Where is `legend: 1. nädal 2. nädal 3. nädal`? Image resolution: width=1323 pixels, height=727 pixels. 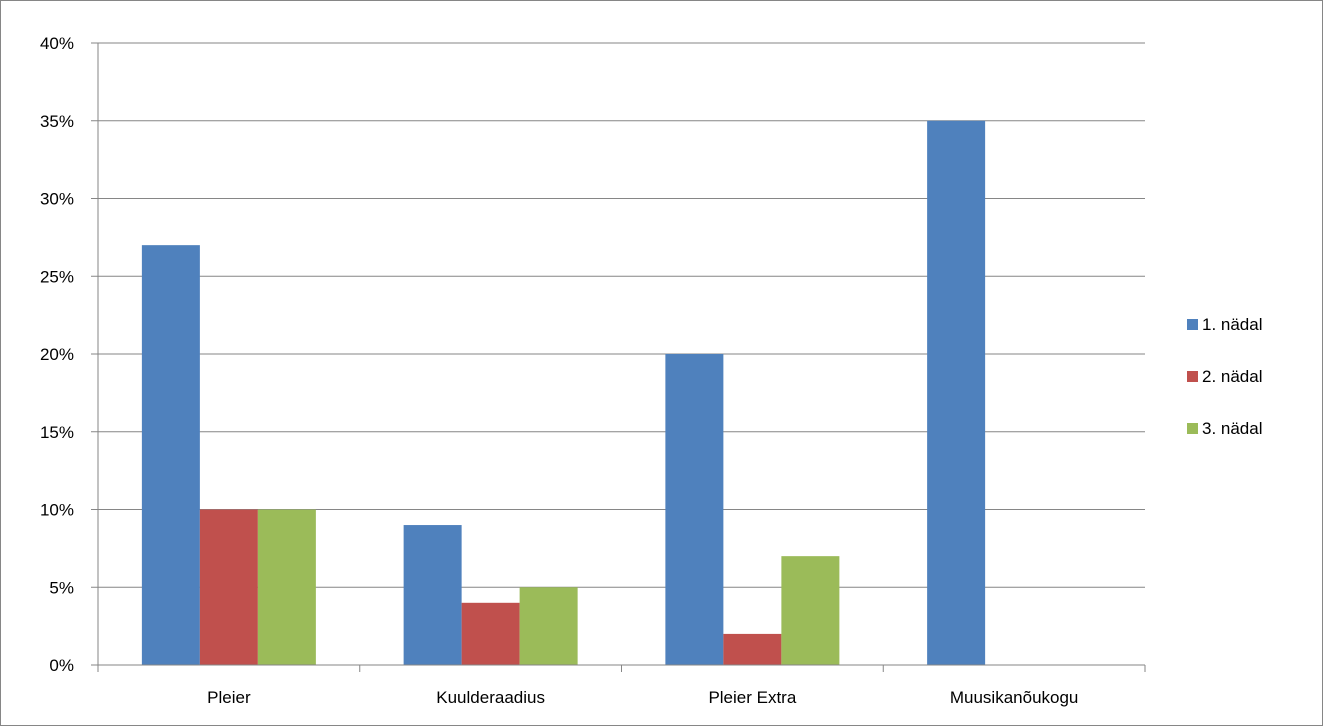 legend: 1. nädal 2. nädal 3. nädal is located at coordinates (1225, 376).